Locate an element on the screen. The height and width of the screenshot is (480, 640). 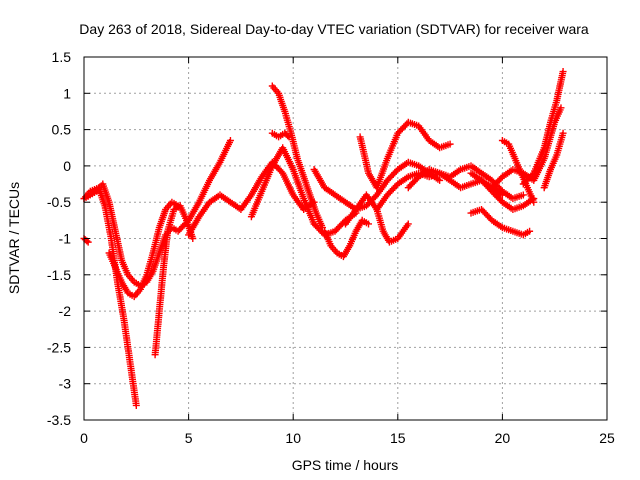
x-tick-label: 20 is located at coordinates (503, 438).